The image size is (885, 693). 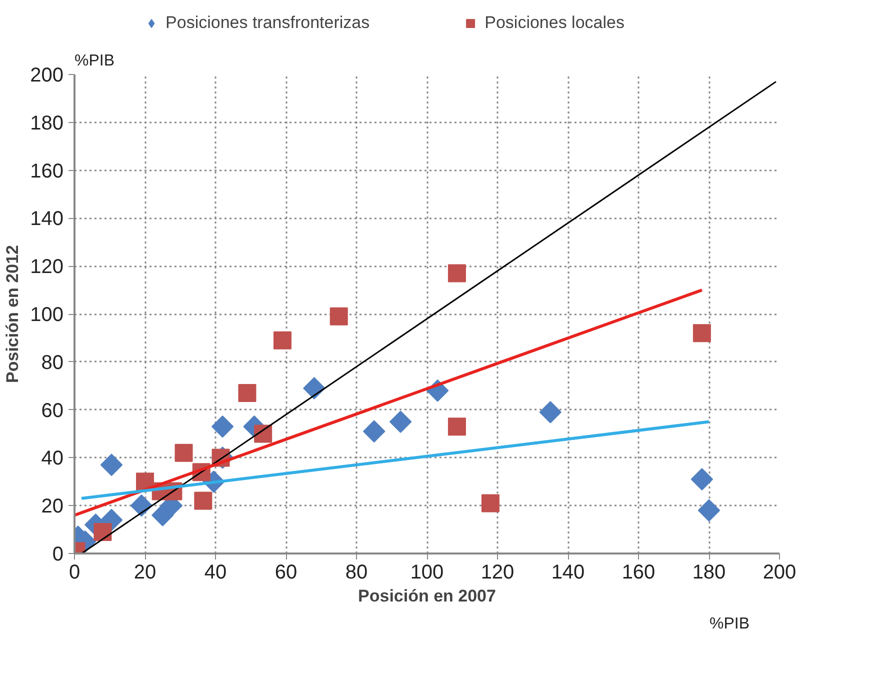 I want to click on y-tick-label: 20, so click(x=52, y=507).